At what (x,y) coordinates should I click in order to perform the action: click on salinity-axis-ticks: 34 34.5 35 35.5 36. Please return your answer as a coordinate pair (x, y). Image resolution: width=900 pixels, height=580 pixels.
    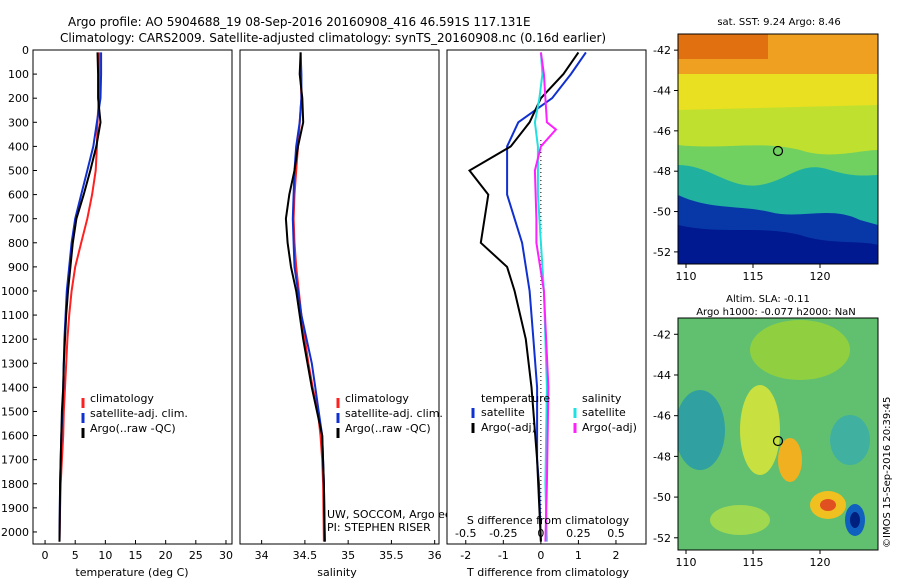
    Looking at the image, I should click on (348, 551).